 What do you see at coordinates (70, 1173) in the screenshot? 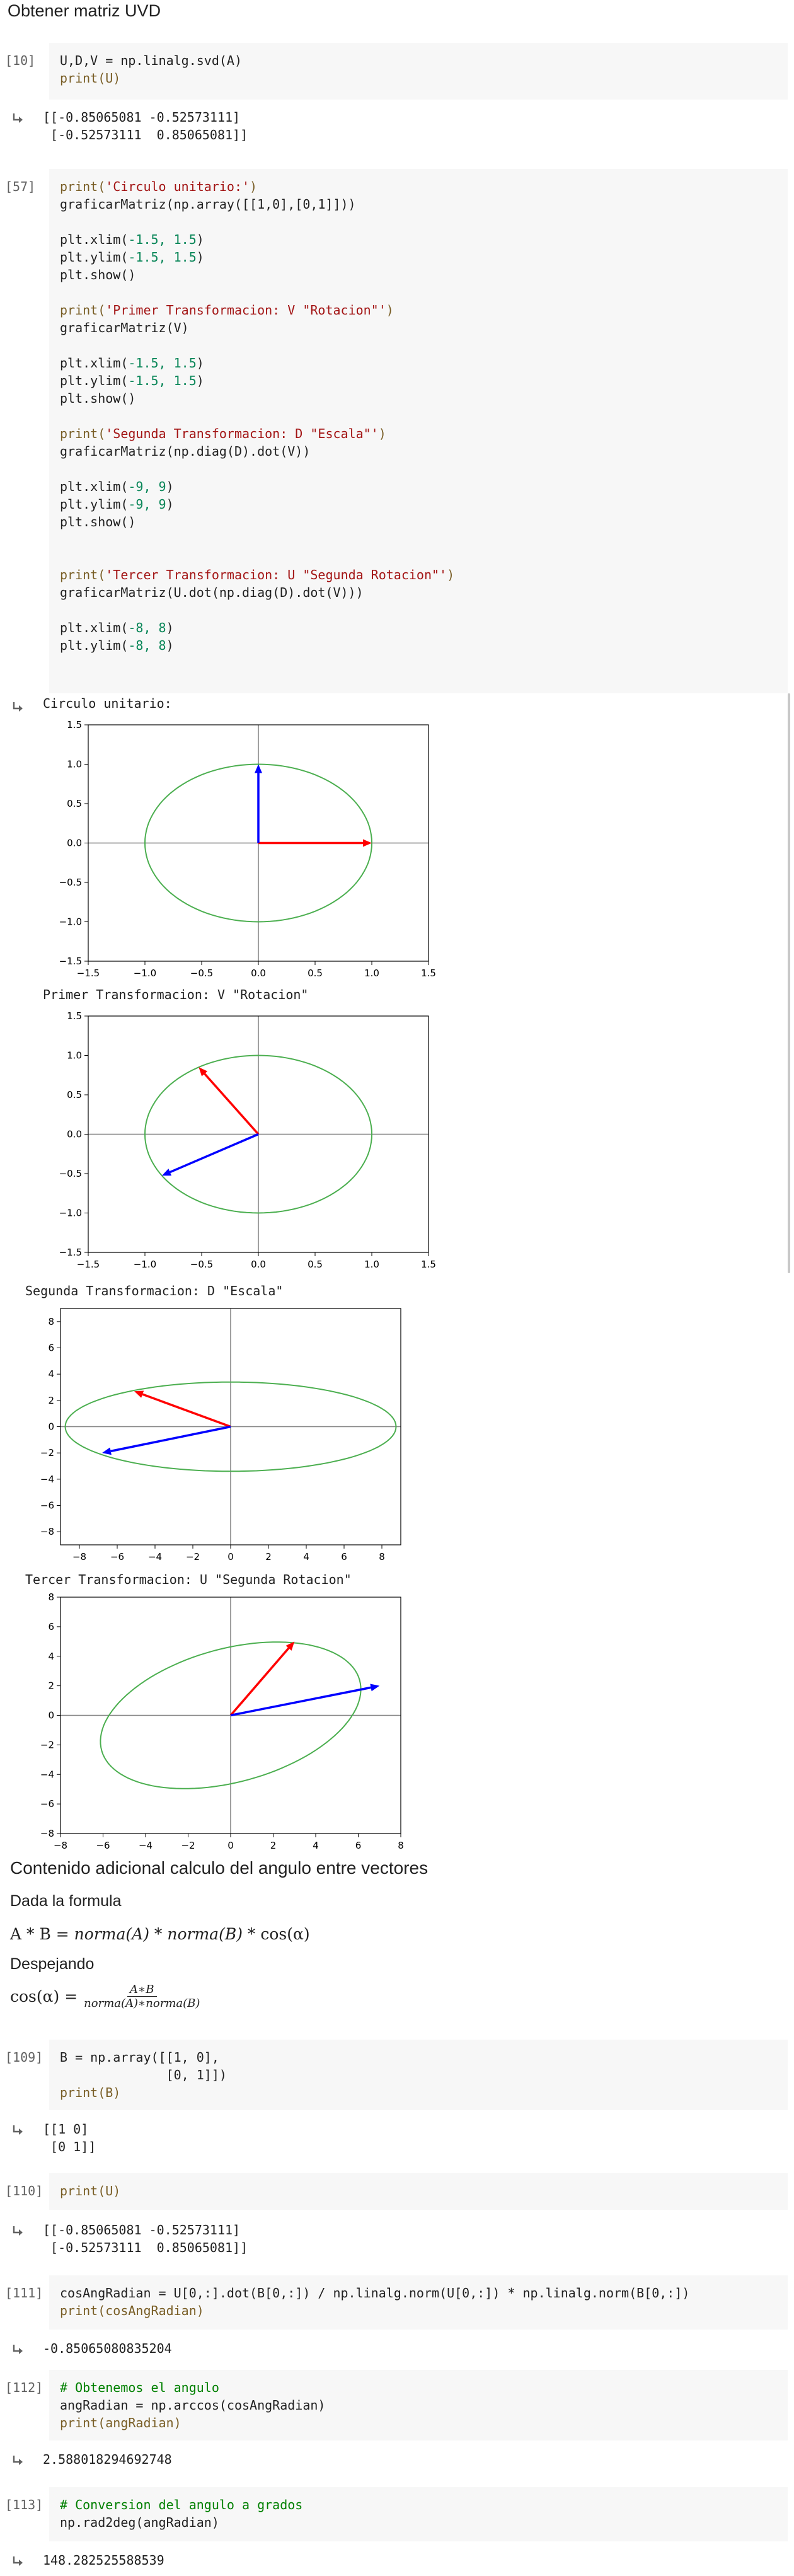
I see `y-tick-label: −0.5` at bounding box center [70, 1173].